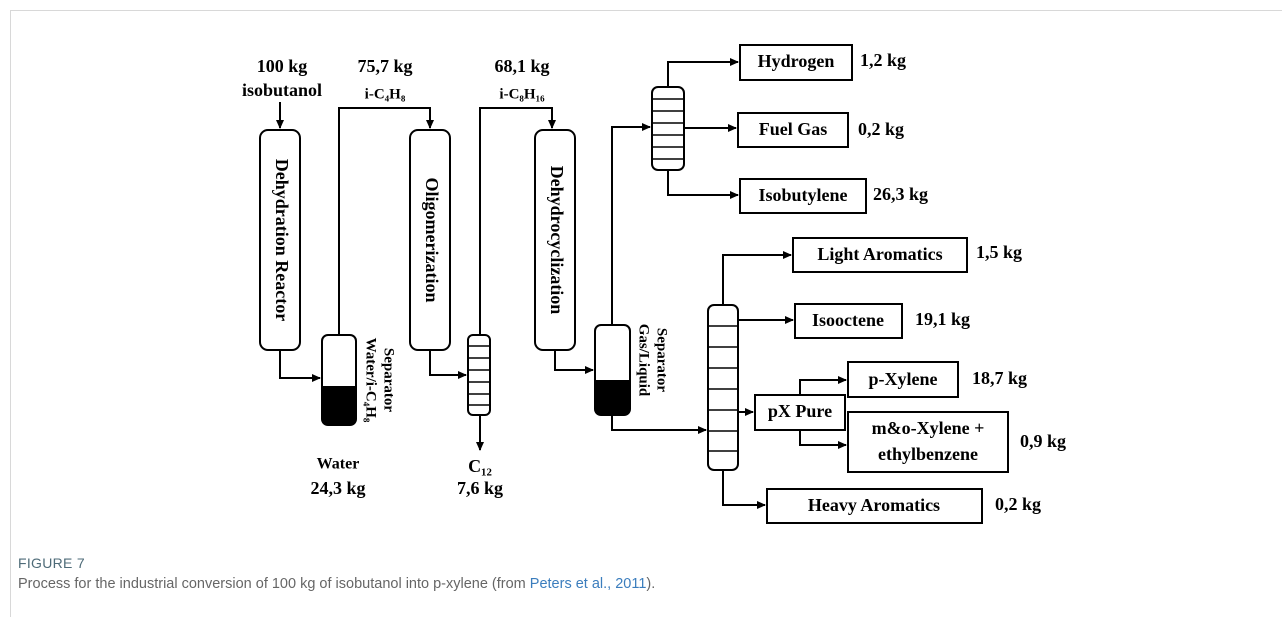 The height and width of the screenshot is (617, 1282). What do you see at coordinates (999, 252) in the screenshot?
I see `product-amount: 1,5 kg` at bounding box center [999, 252].